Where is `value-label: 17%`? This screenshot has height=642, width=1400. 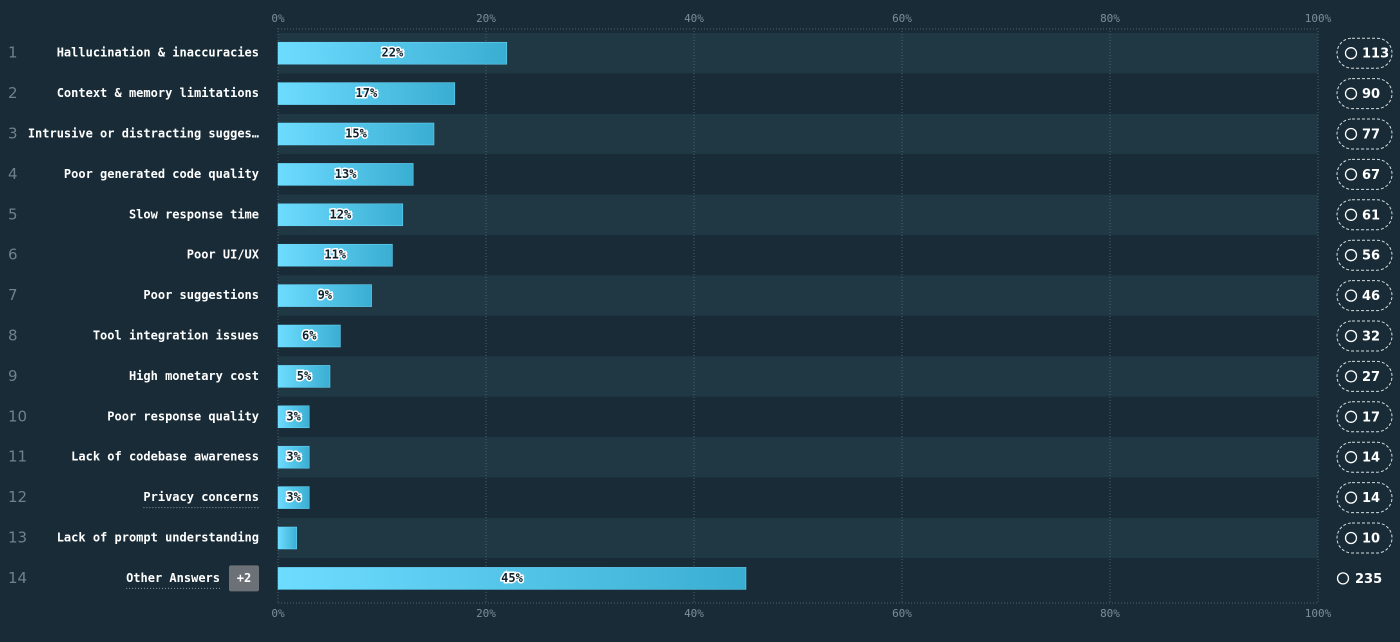 value-label: 17% is located at coordinates (367, 93).